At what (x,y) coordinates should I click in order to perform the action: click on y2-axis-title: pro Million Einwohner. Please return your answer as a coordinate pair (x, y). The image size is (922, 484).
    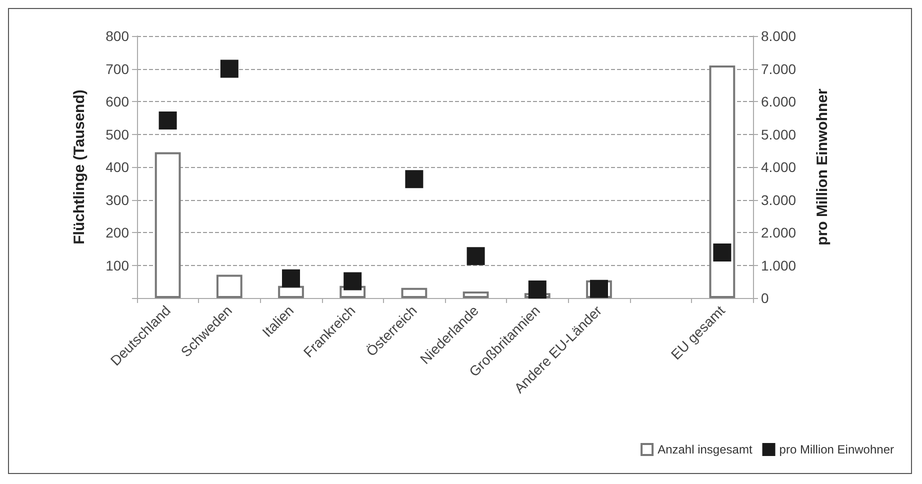
    Looking at the image, I should click on (822, 167).